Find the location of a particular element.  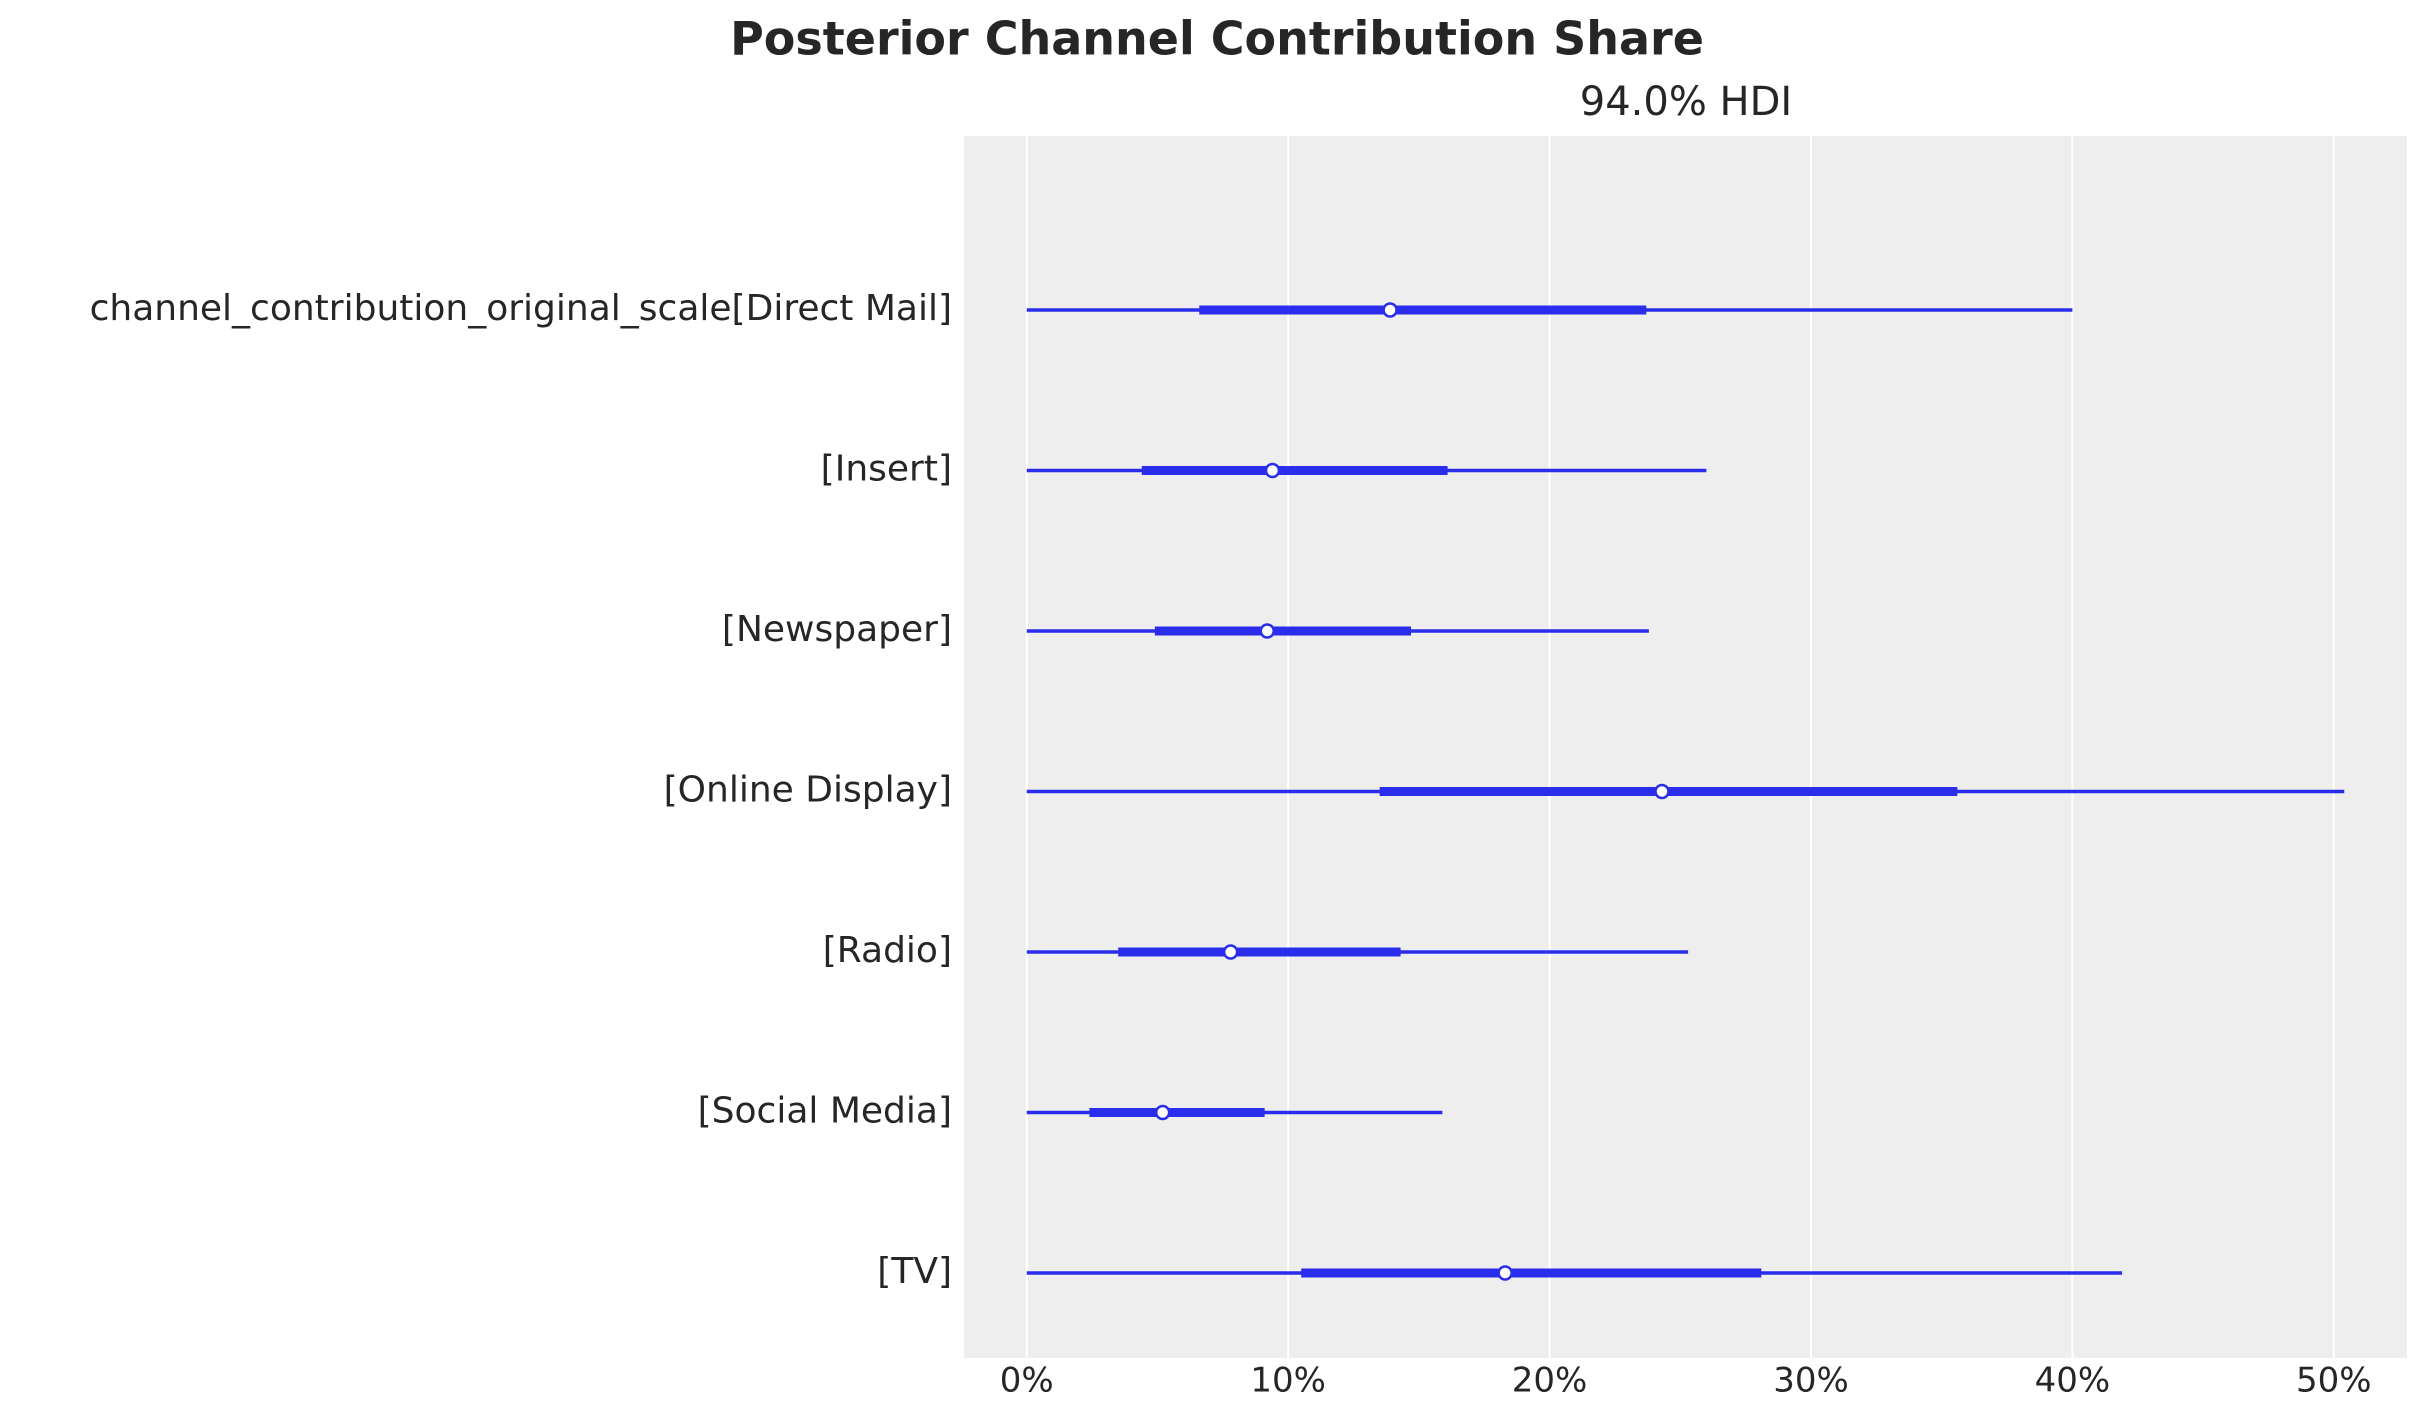

x-tick-label: 0% is located at coordinates (1027, 1381).